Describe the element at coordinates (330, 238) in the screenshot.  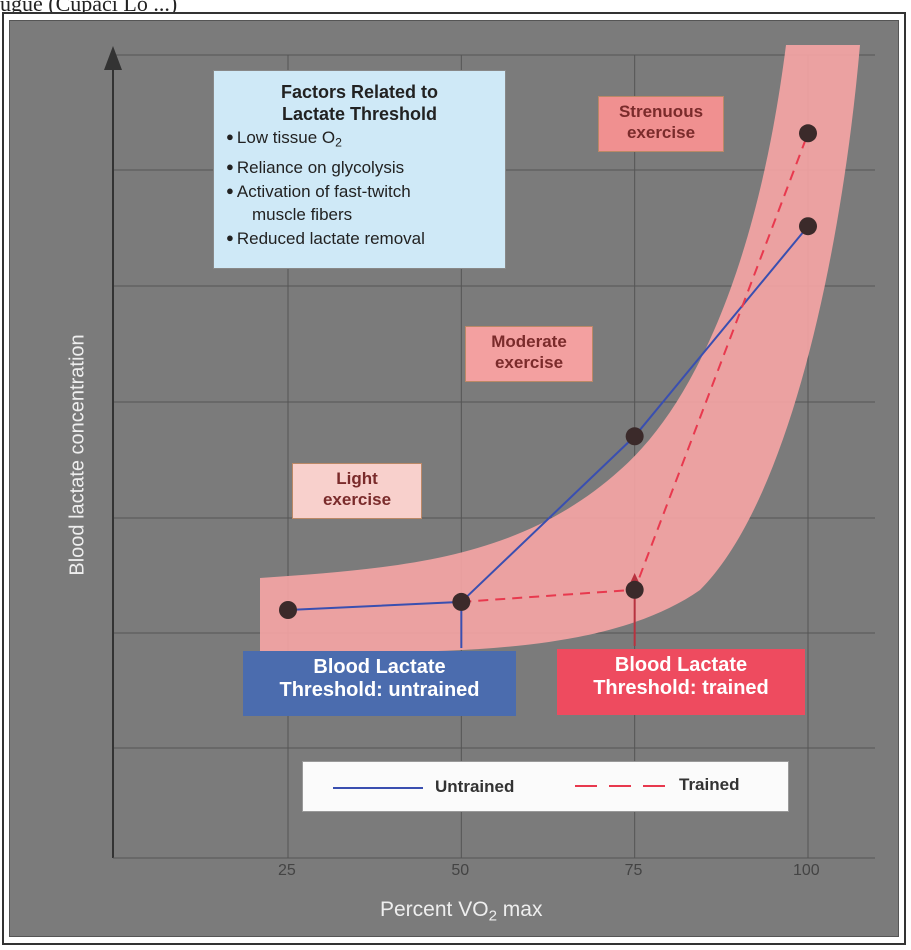
I see `factor-text: Reduced lactate removal` at that location.